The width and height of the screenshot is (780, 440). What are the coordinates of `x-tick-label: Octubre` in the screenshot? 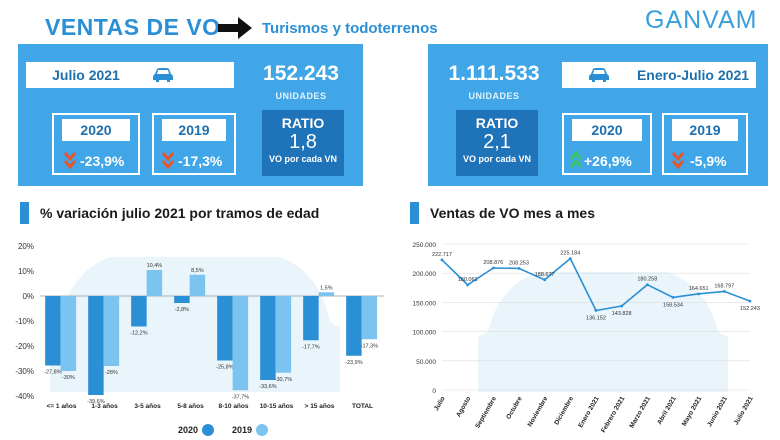 It's located at (514, 407).